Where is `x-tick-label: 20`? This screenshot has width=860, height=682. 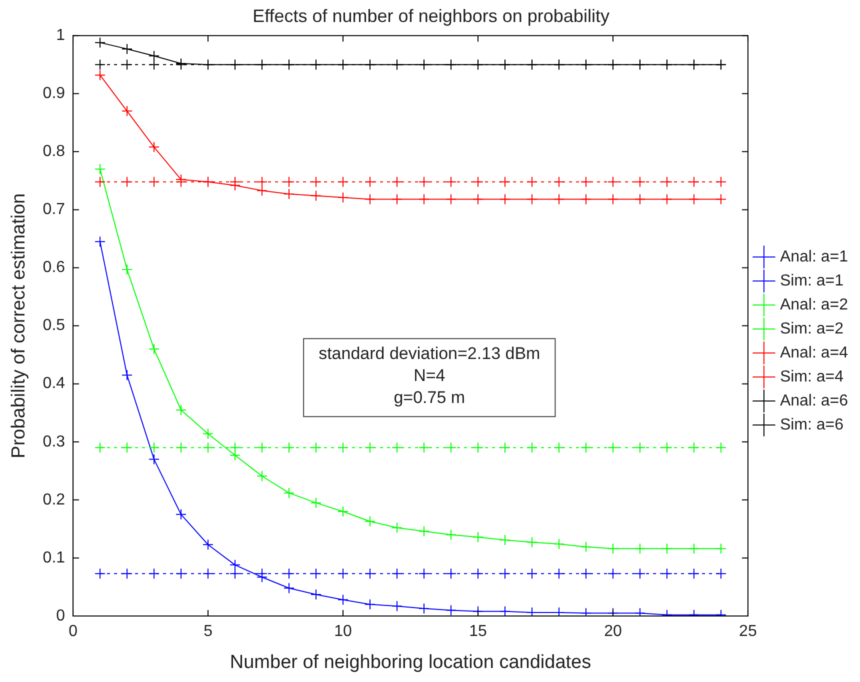 x-tick-label: 20 is located at coordinates (613, 631).